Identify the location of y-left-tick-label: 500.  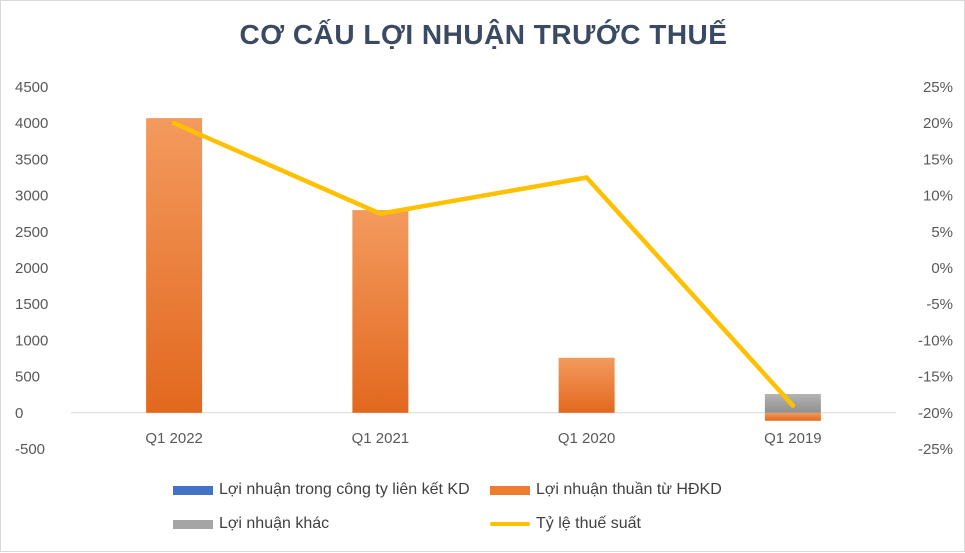
(27, 377).